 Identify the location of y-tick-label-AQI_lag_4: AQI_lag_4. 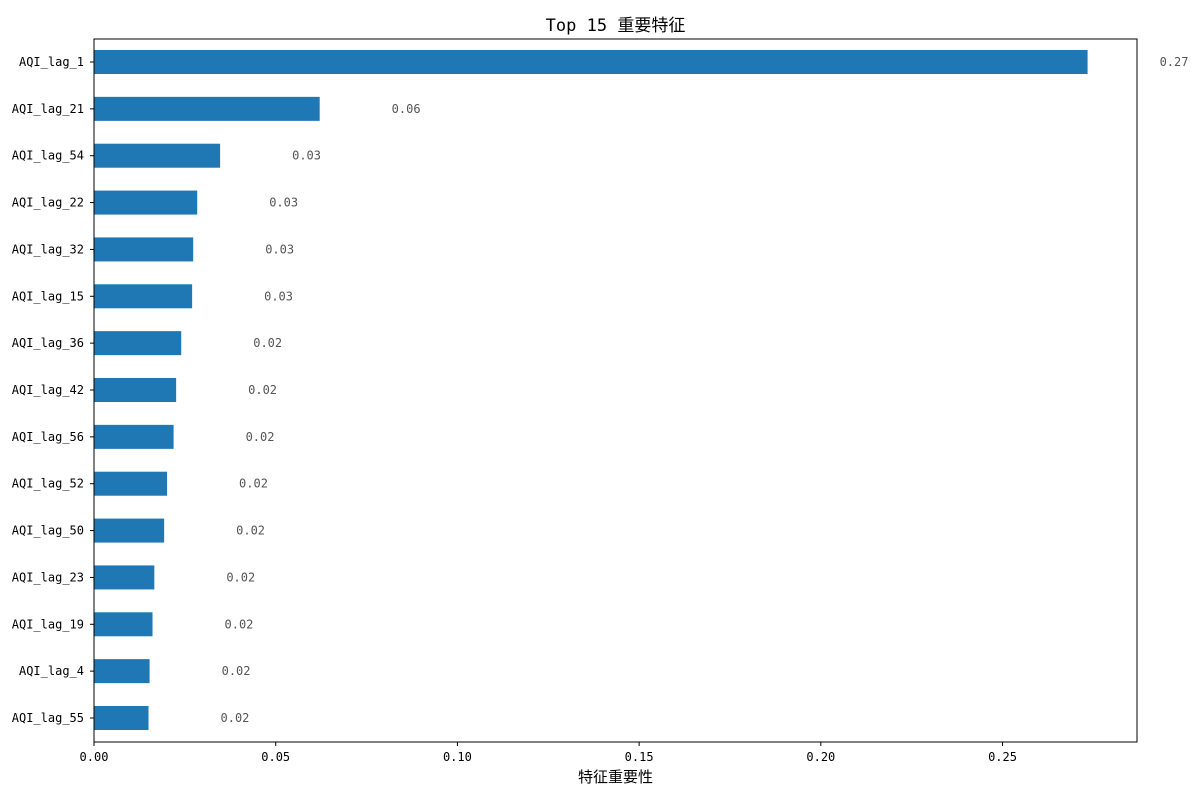
(51, 671).